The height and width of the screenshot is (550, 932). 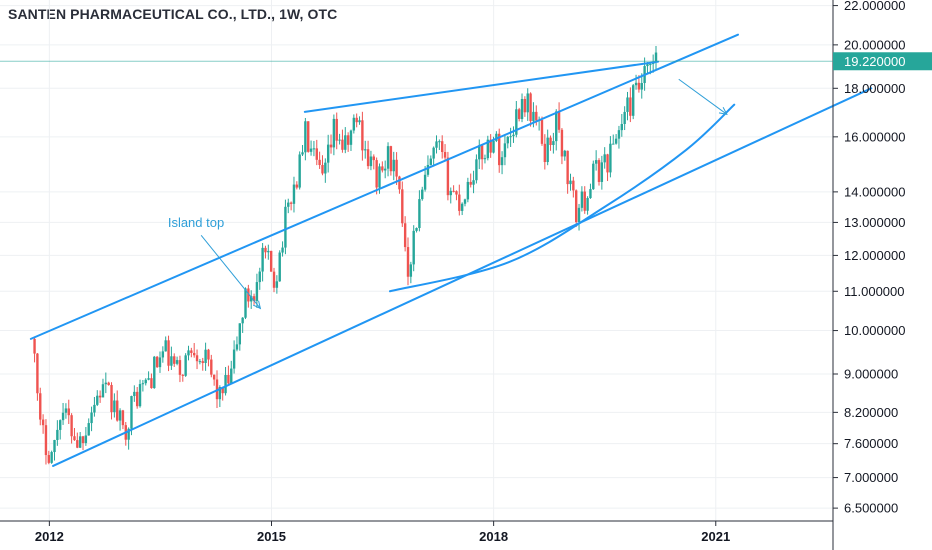 I want to click on last-price-label: 19.220000, so click(x=874, y=61).